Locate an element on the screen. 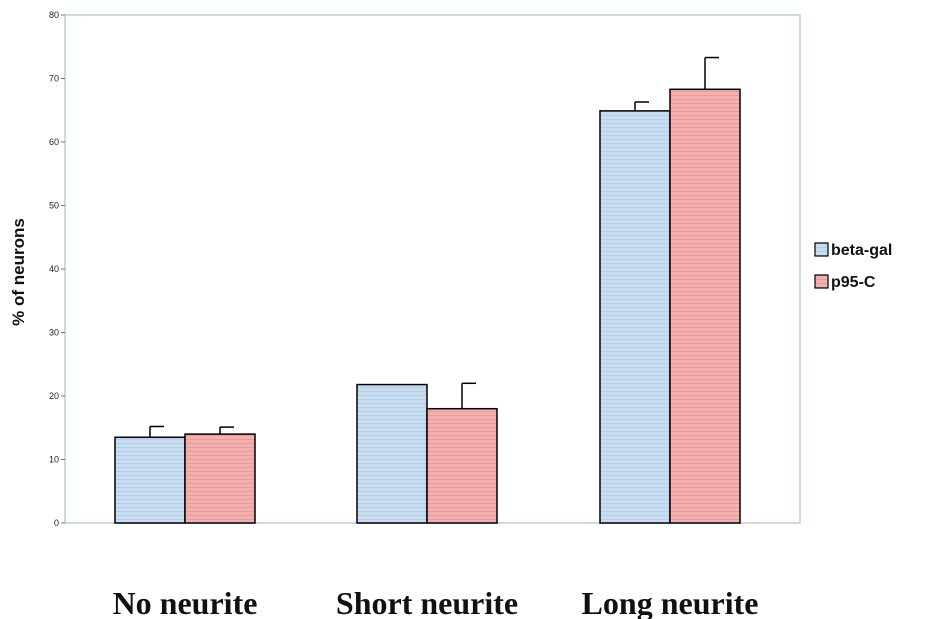  category-label: Short neurite is located at coordinates (427, 602).